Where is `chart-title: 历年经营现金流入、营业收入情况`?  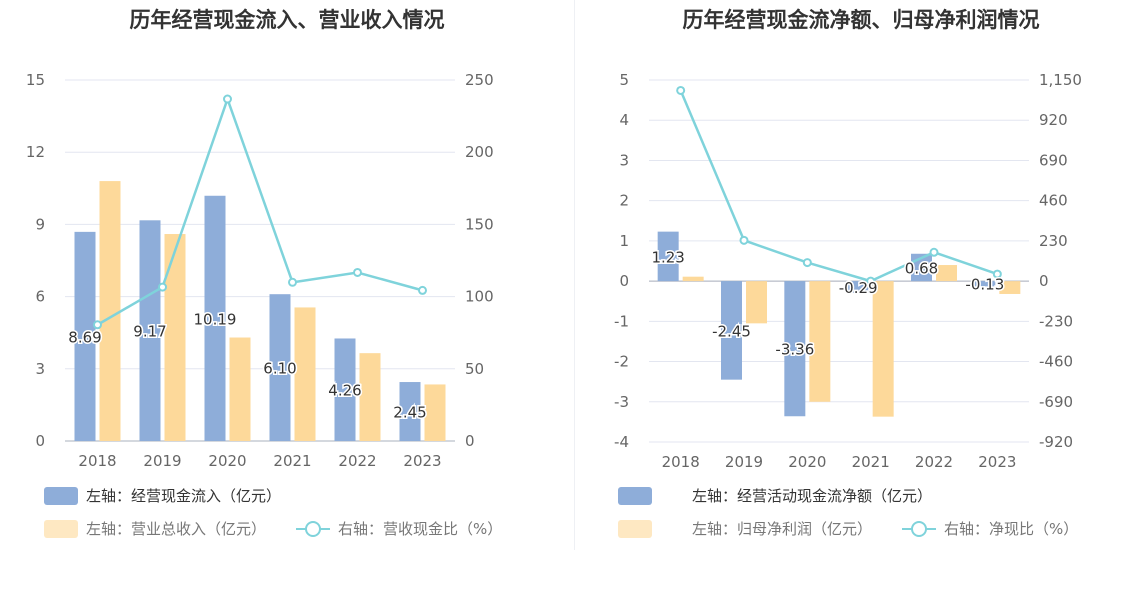
chart-title: 历年经营现金流入、营业收入情况 is located at coordinates (287, 20).